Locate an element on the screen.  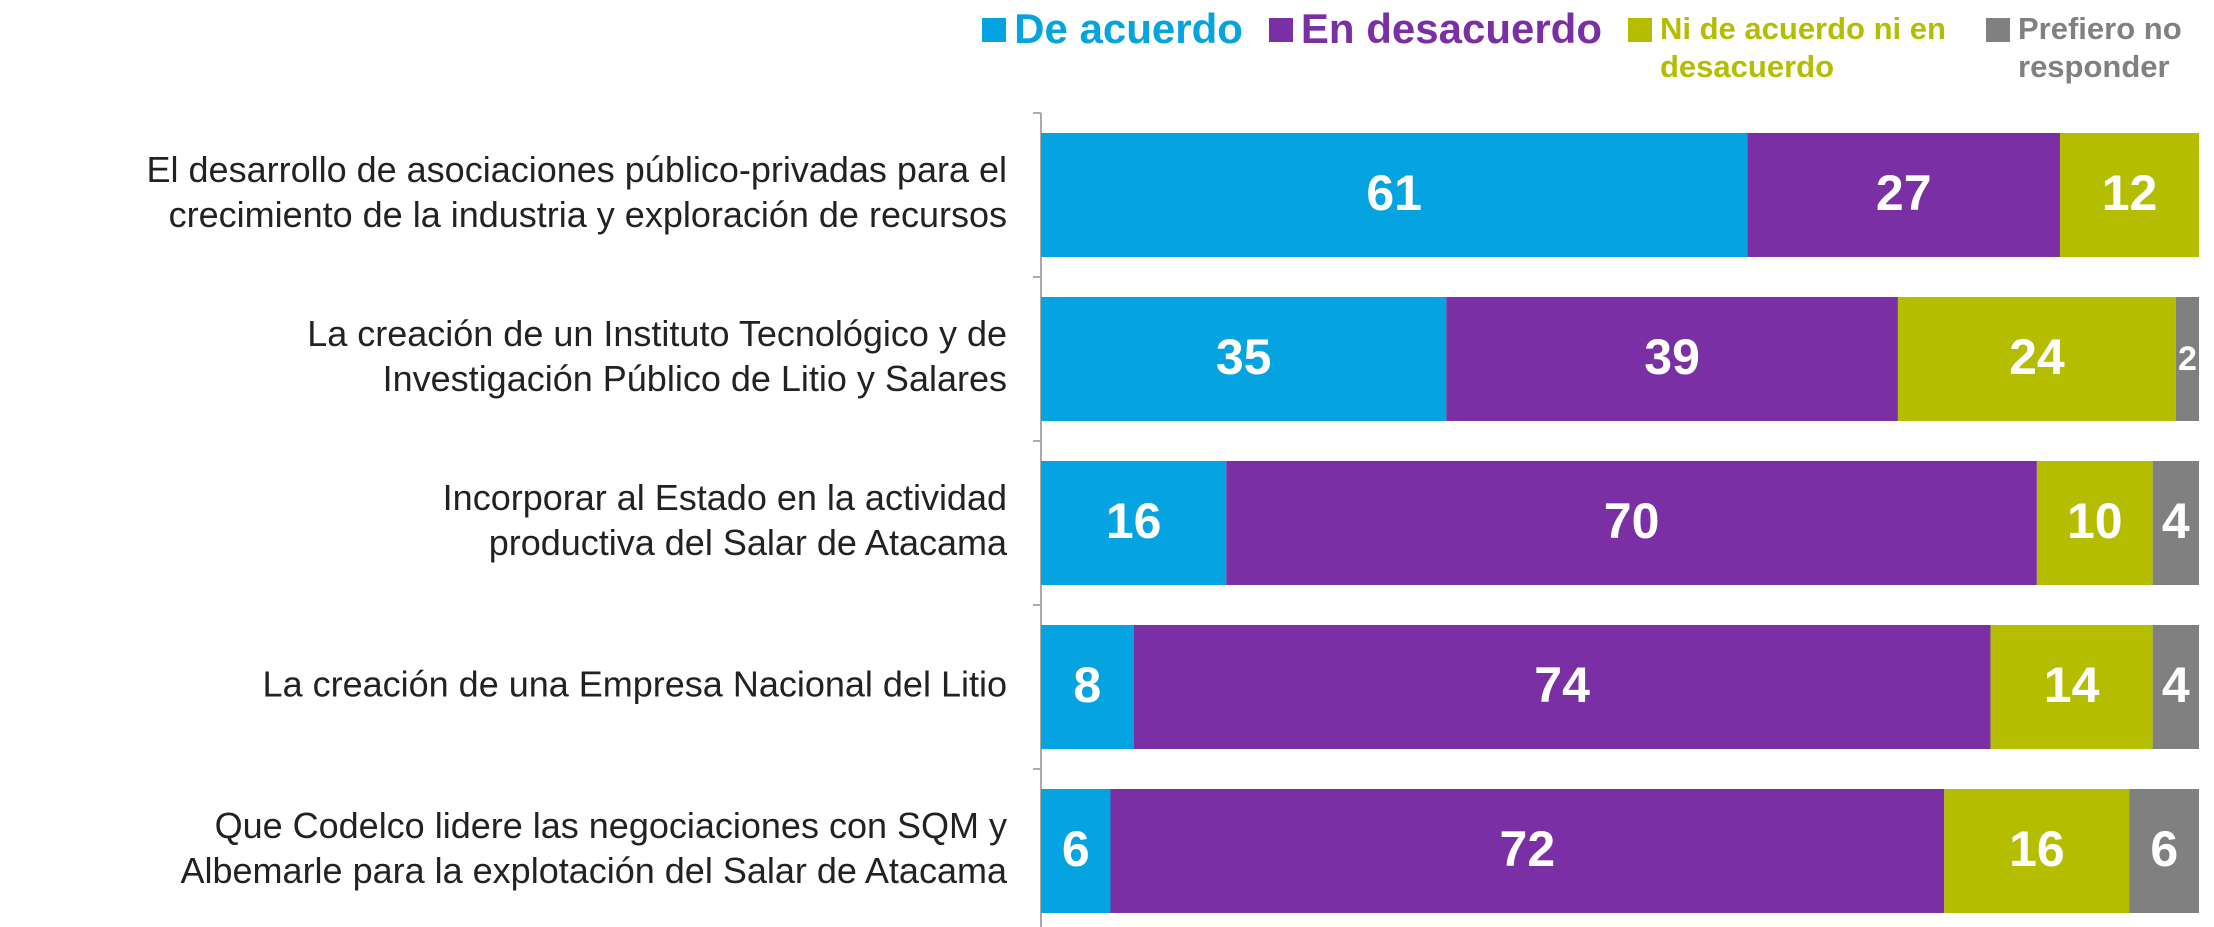
value-label: 12 is located at coordinates (2130, 193).